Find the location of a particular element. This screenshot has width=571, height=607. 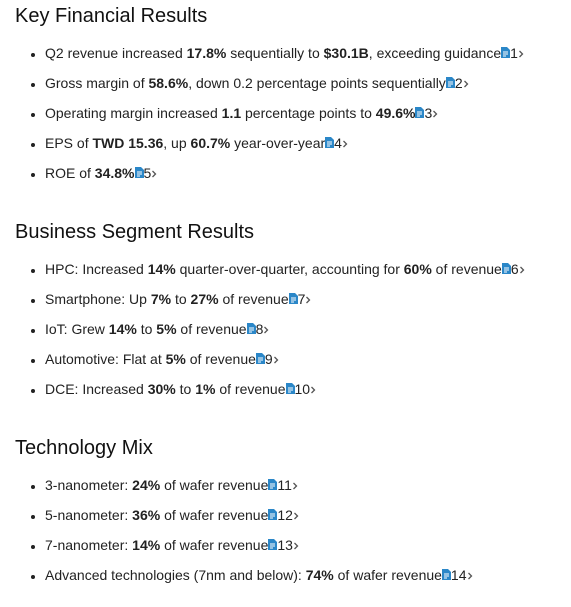

text: percentage points to is located at coordinates (308, 113).